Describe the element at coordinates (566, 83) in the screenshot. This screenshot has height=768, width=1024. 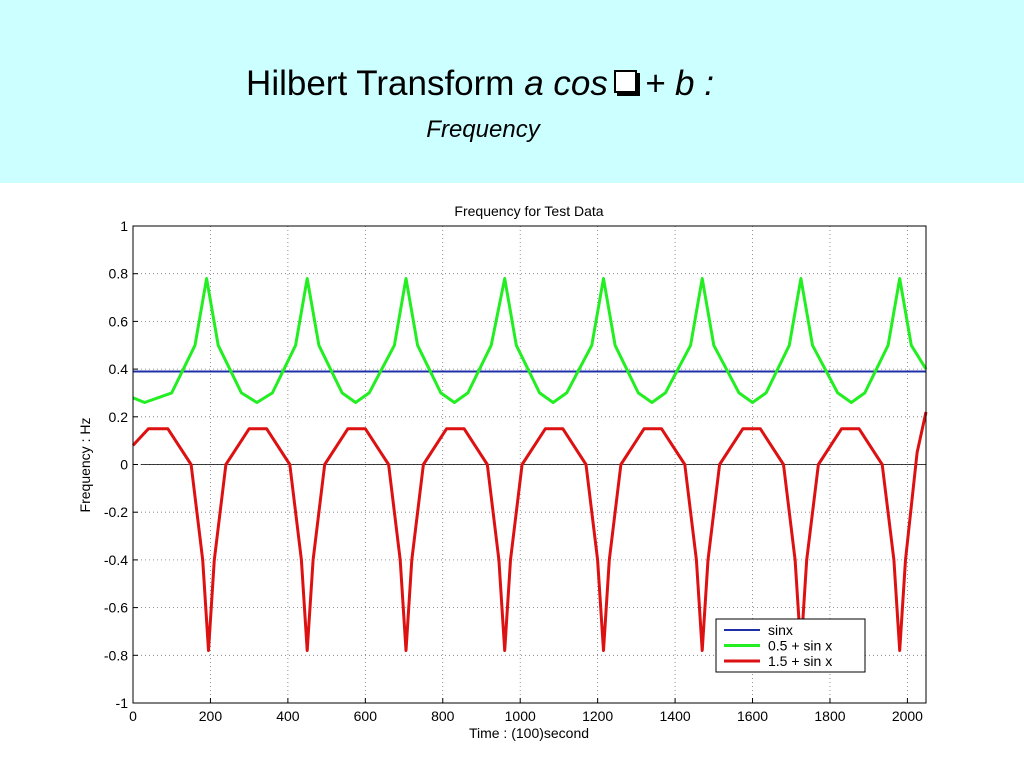
I see `title-formula-a: a cos` at that location.